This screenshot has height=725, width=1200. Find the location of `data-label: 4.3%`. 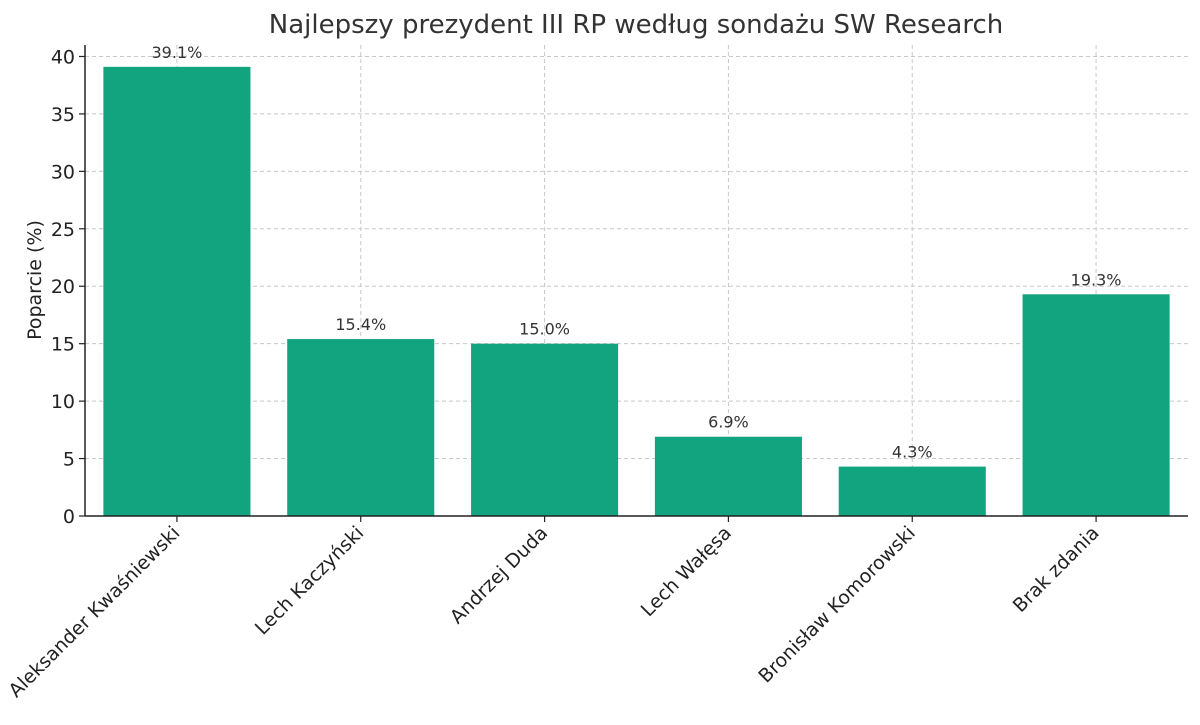

data-label: 4.3% is located at coordinates (912, 452).